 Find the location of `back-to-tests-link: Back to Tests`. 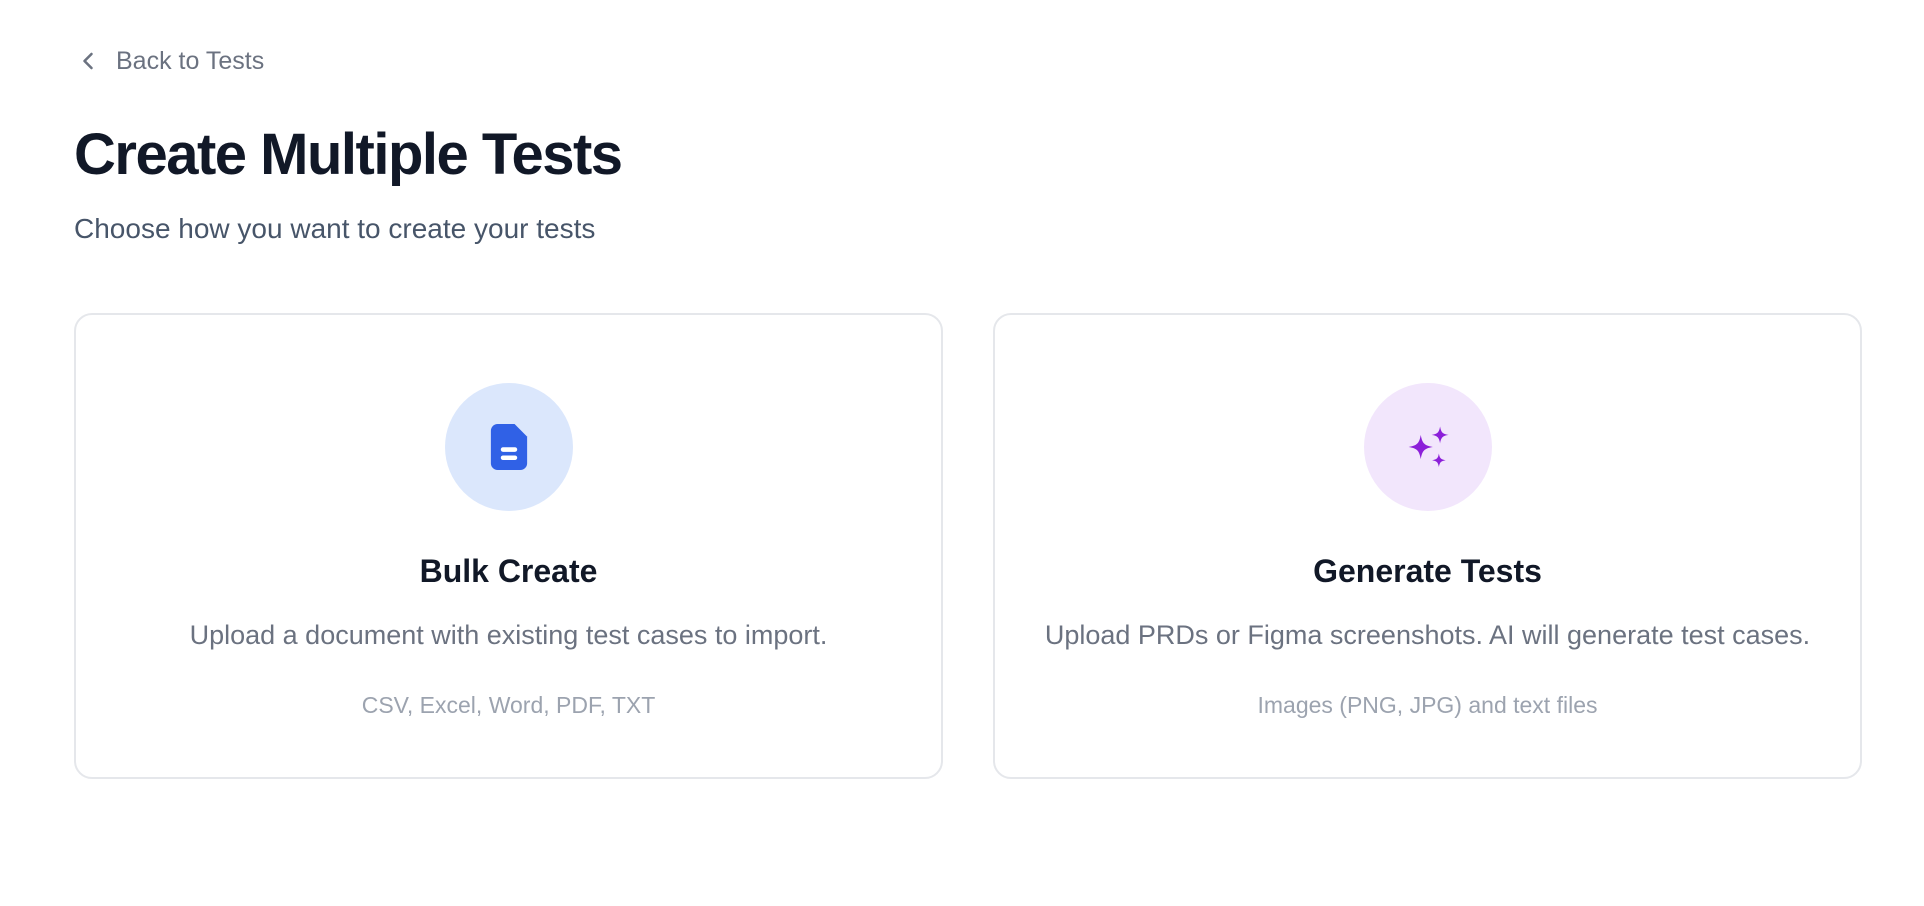

back-to-tests-link: Back to Tests is located at coordinates (169, 61).